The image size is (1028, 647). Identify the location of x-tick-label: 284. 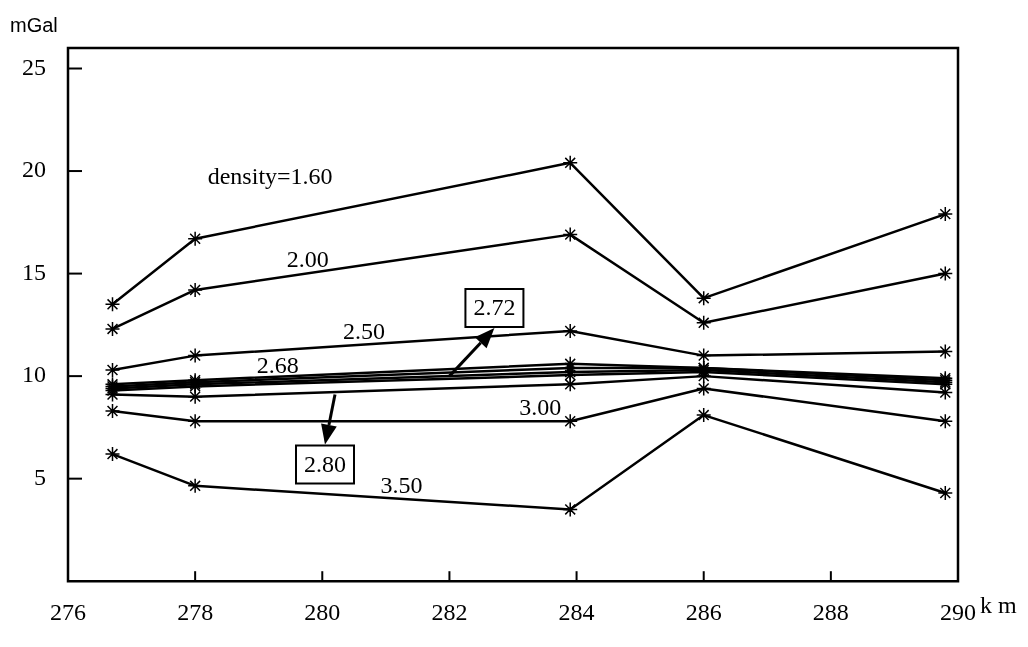
(576, 611).